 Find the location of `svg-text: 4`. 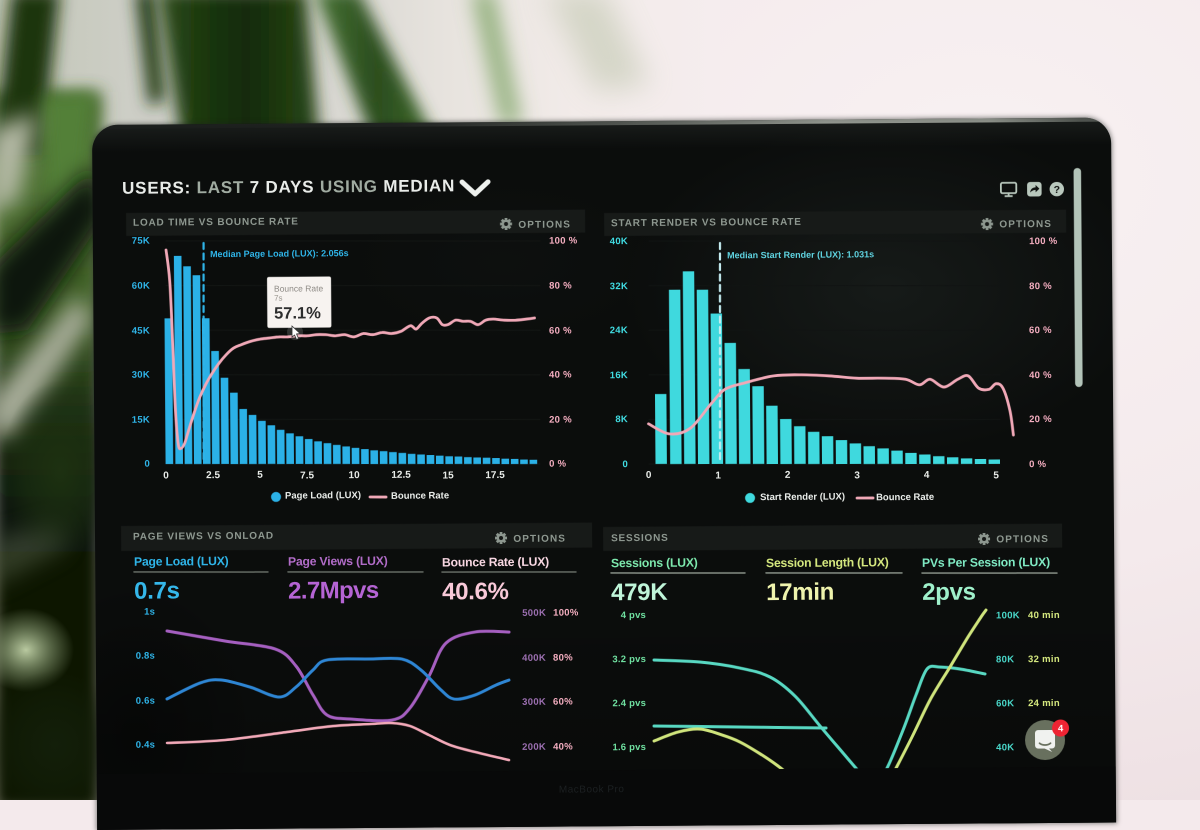

svg-text: 4 is located at coordinates (1061, 728).